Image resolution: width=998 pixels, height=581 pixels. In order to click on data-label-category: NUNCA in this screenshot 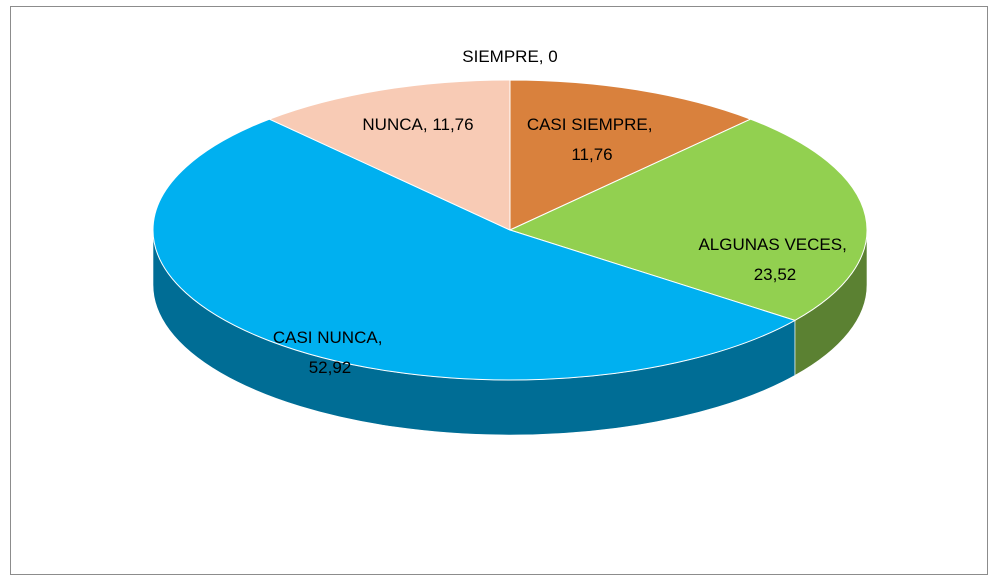, I will do `click(392, 124)`.